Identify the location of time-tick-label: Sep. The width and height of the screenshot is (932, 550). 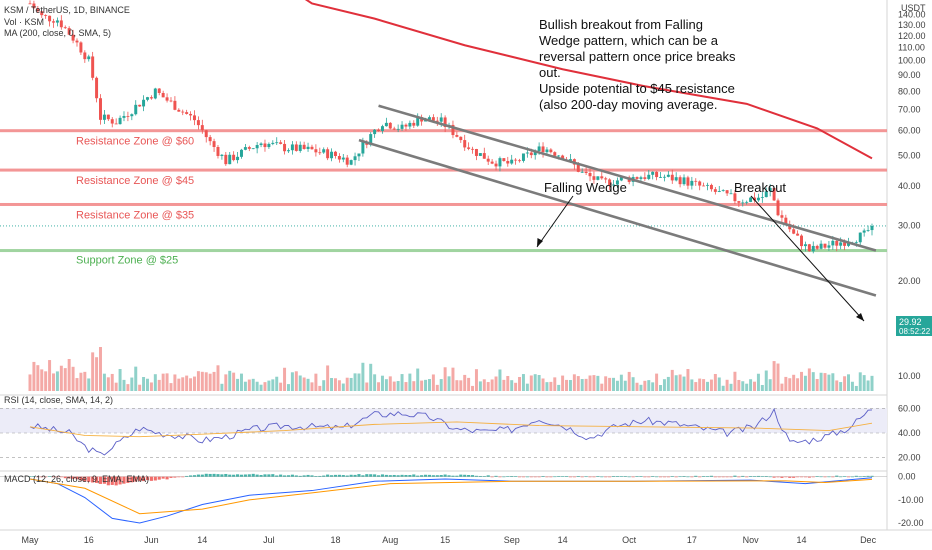
(512, 540).